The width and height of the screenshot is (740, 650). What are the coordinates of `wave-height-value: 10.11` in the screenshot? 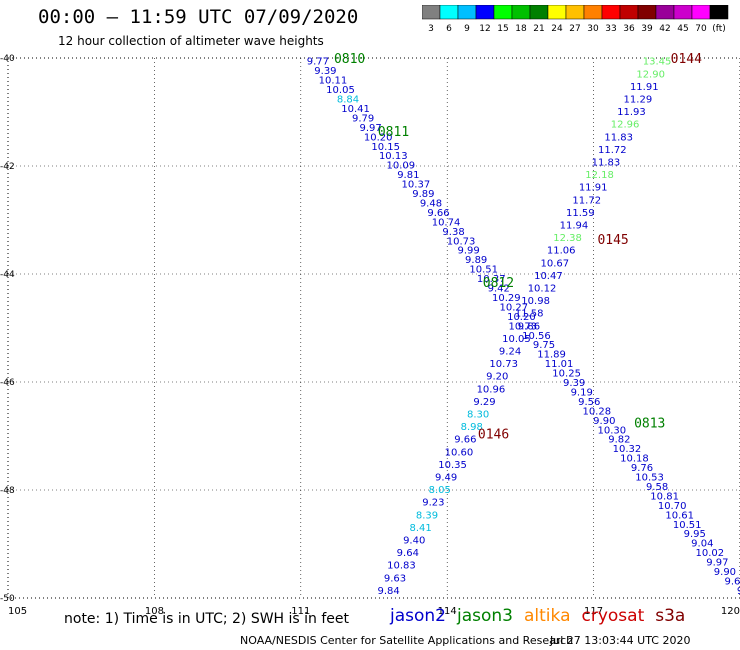 It's located at (333, 81).